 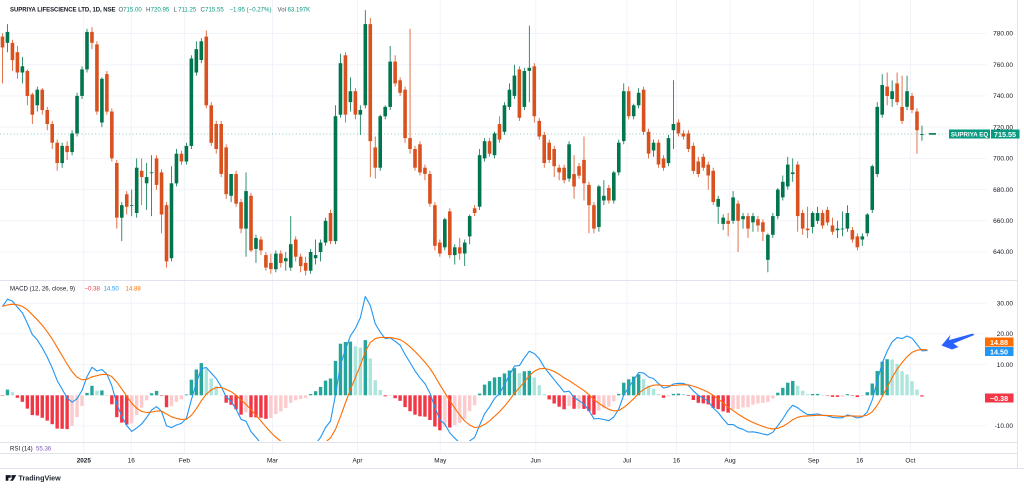 I want to click on svg-text: L, so click(x=176, y=9).